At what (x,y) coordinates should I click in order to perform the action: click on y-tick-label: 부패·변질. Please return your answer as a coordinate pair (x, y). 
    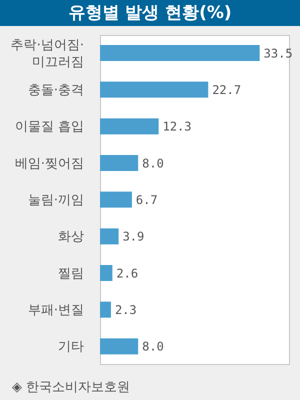
    Looking at the image, I should click on (56, 310).